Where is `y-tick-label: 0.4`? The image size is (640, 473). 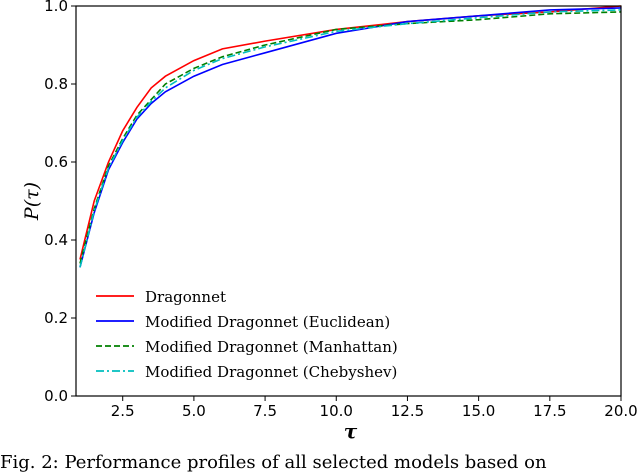
y-tick-label: 0.4 is located at coordinates (56, 240).